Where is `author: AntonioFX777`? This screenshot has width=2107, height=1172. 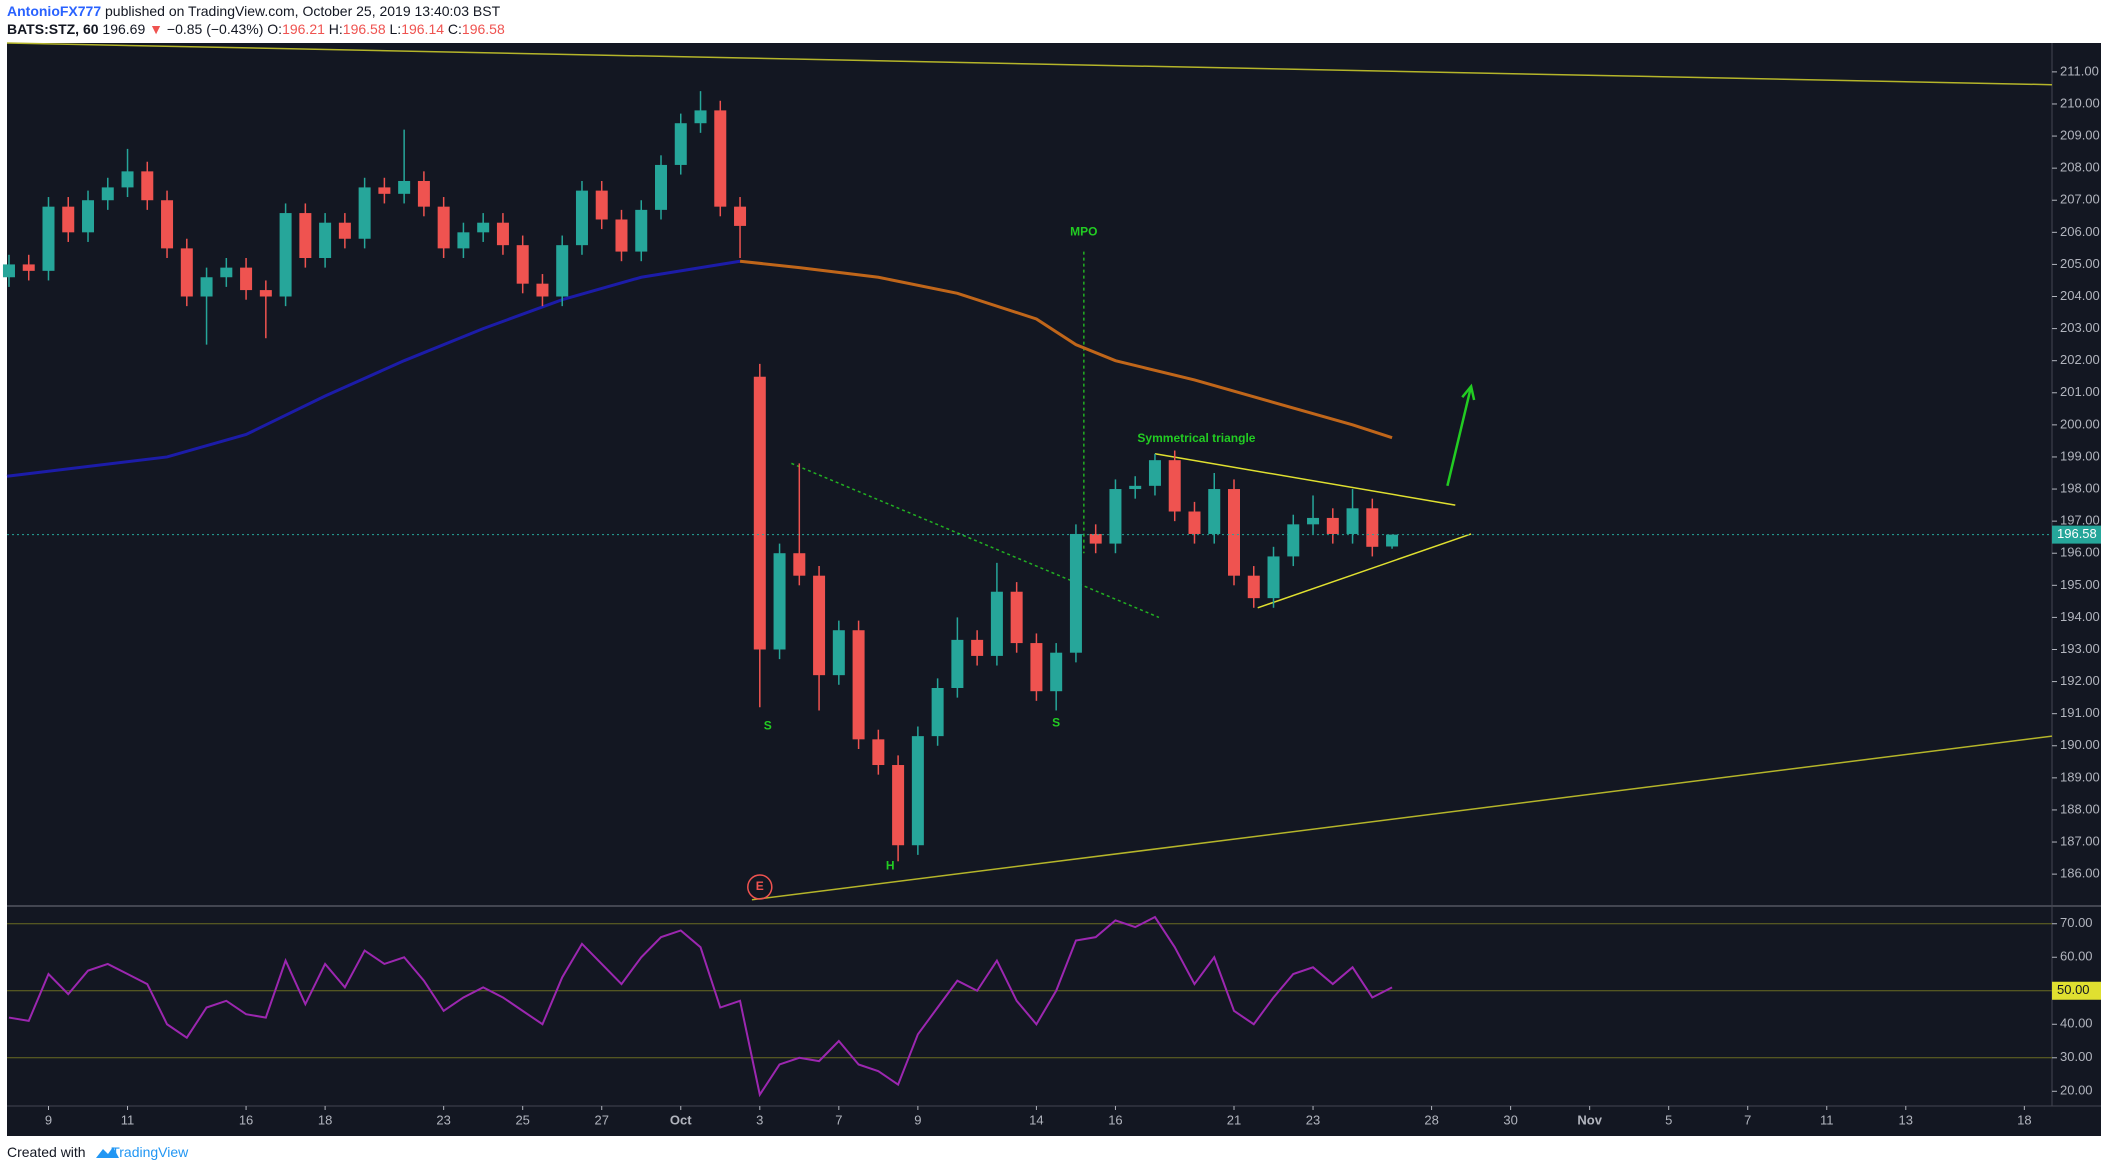 author: AntonioFX777 is located at coordinates (54, 11).